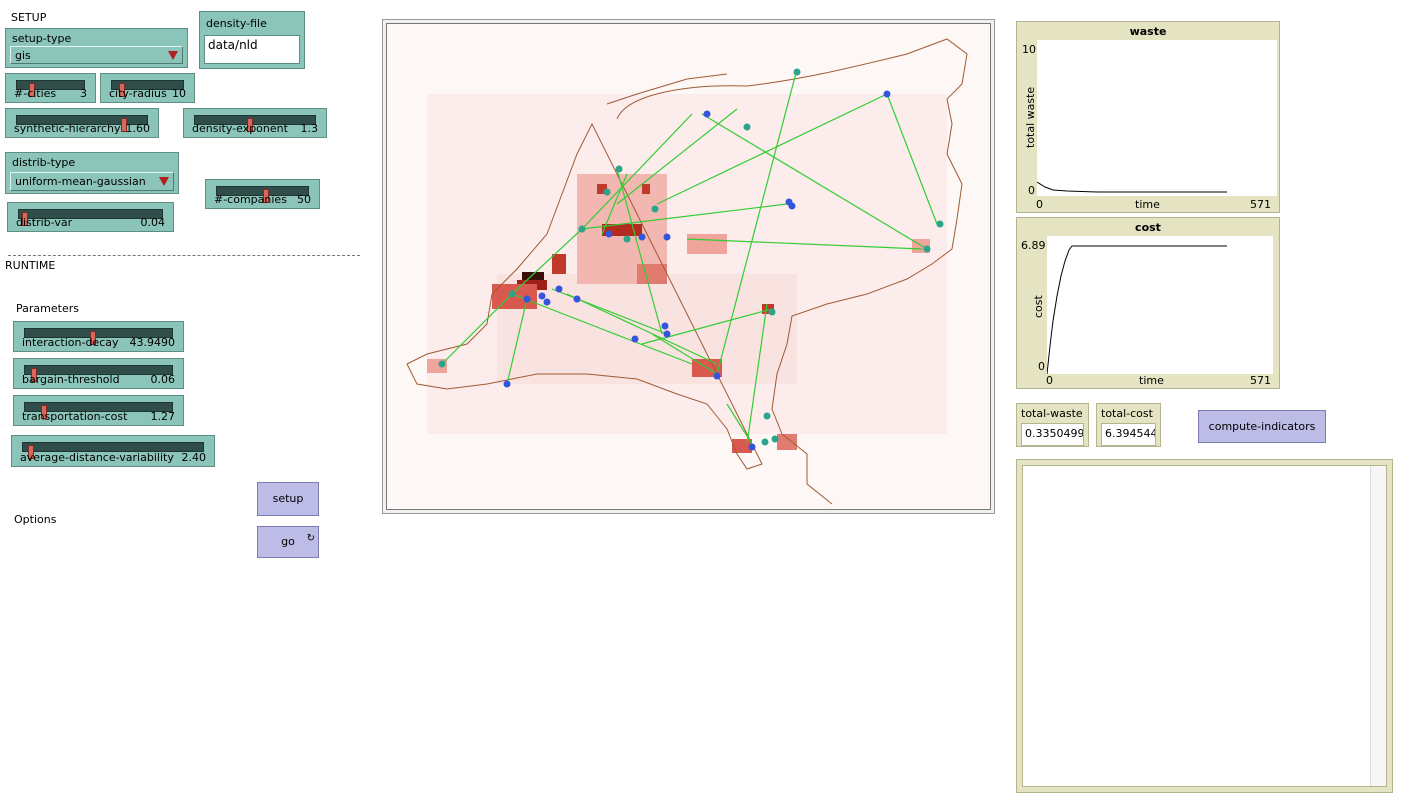 The width and height of the screenshot is (1419, 810). Describe the element at coordinates (96, 55) in the screenshot. I see `setup-type-select: gis` at that location.